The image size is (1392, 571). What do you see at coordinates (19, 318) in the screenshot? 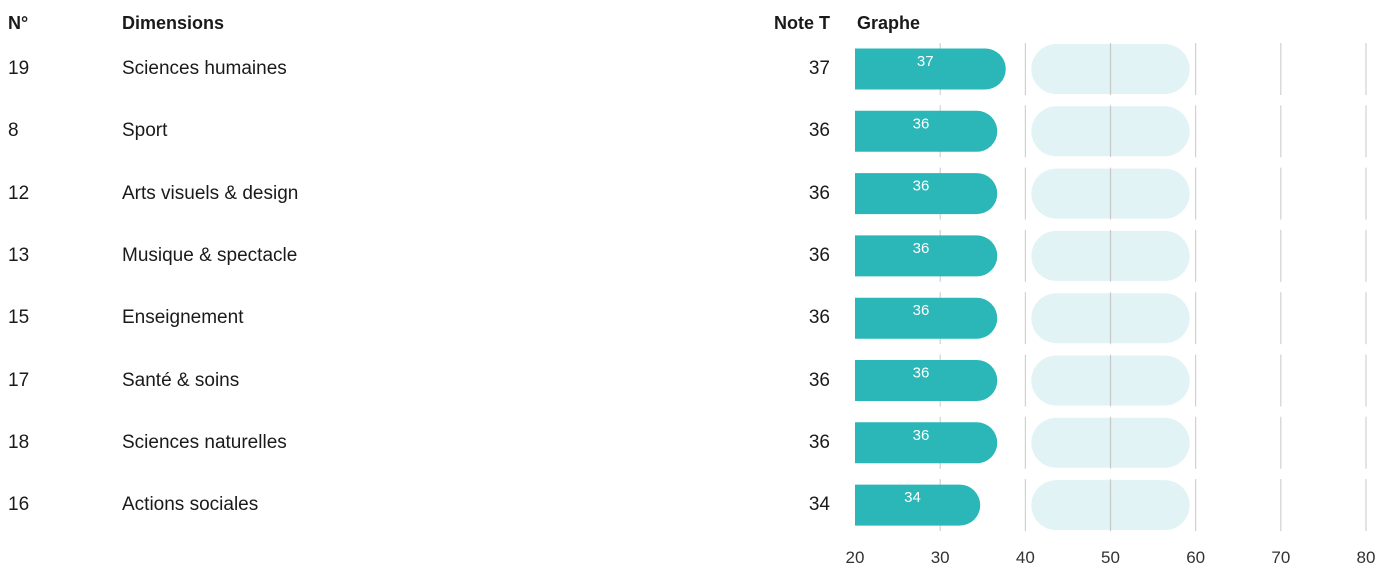
I see `row-number: 15` at bounding box center [19, 318].